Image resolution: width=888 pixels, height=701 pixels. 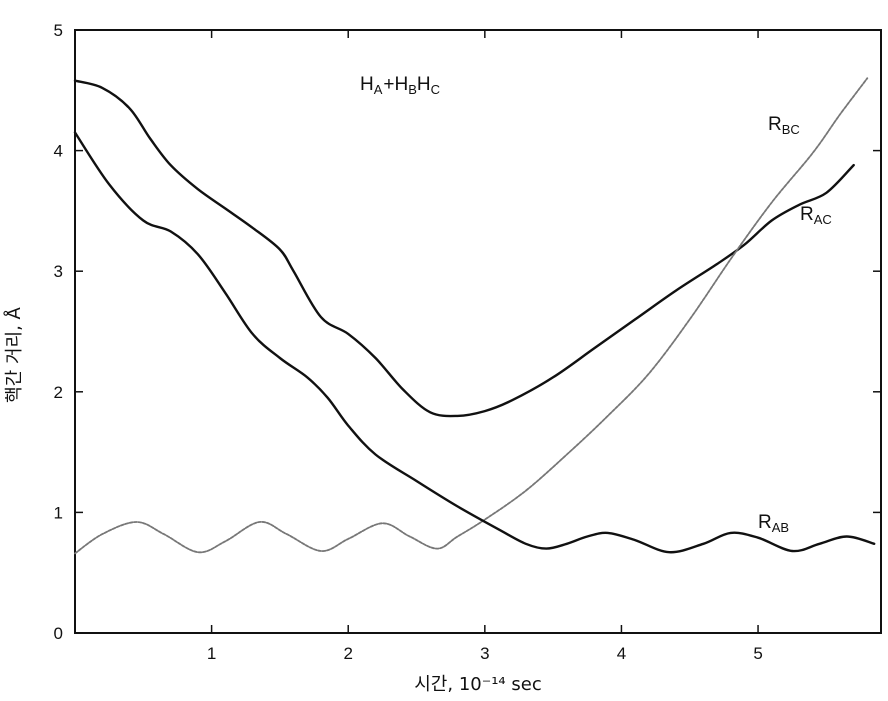 I want to click on y-tick-label: 4, so click(x=58, y=151).